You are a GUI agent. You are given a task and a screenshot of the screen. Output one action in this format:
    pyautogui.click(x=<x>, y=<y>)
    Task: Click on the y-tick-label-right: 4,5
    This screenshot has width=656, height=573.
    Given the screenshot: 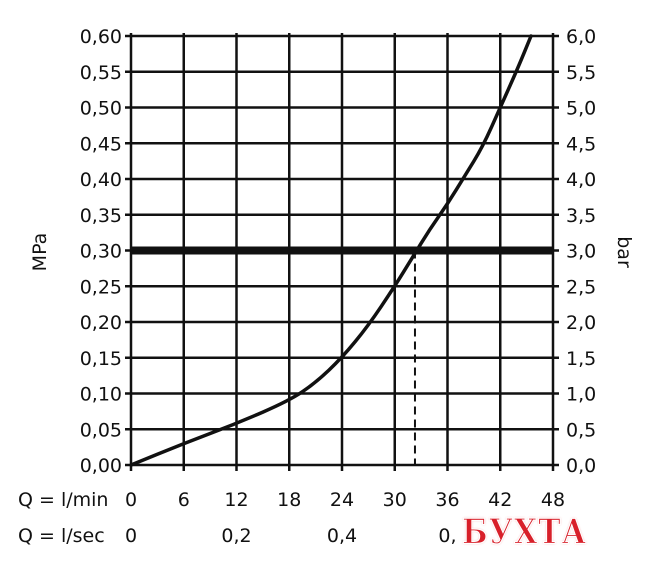 What is the action you would take?
    pyautogui.click(x=581, y=144)
    